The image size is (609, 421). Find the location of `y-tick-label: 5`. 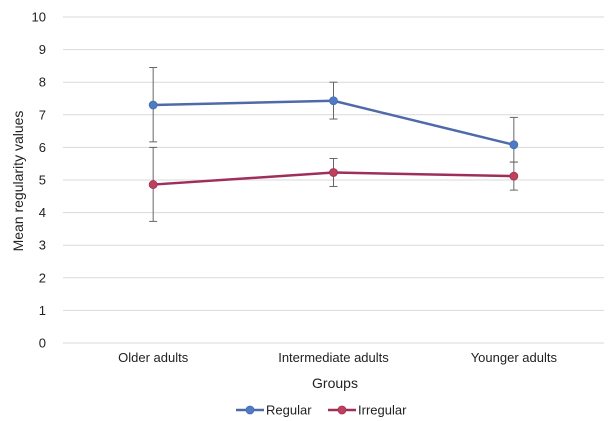

y-tick-label: 5 is located at coordinates (42, 180).